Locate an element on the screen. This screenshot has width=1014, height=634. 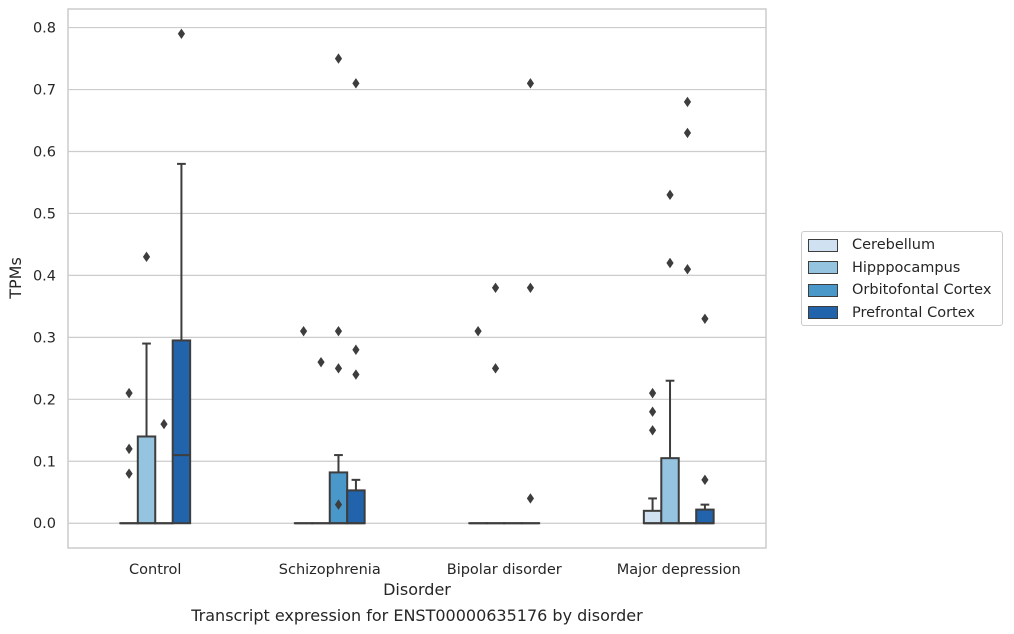
y-tick-label: 0.2 is located at coordinates (44, 400).